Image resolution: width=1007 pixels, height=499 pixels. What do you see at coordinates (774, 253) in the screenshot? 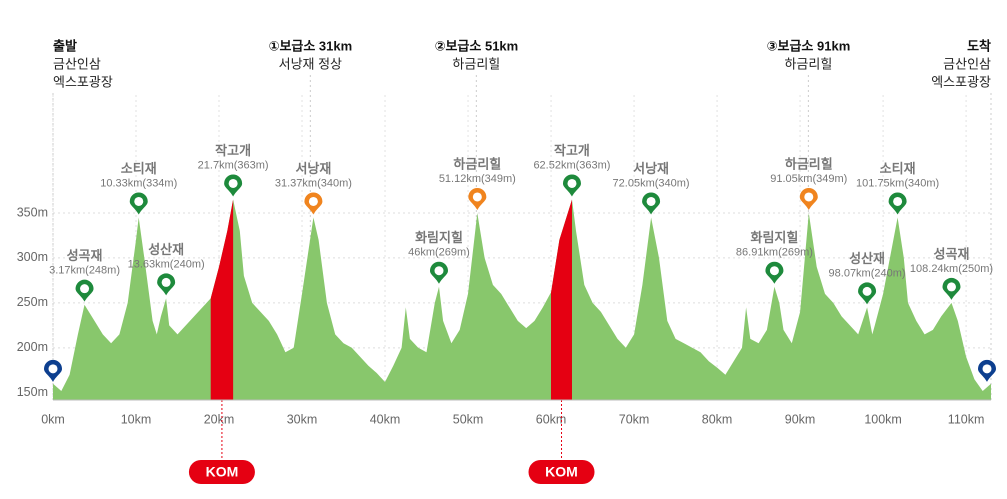
I see `marker-label: 86.91km(269m)` at bounding box center [774, 253].